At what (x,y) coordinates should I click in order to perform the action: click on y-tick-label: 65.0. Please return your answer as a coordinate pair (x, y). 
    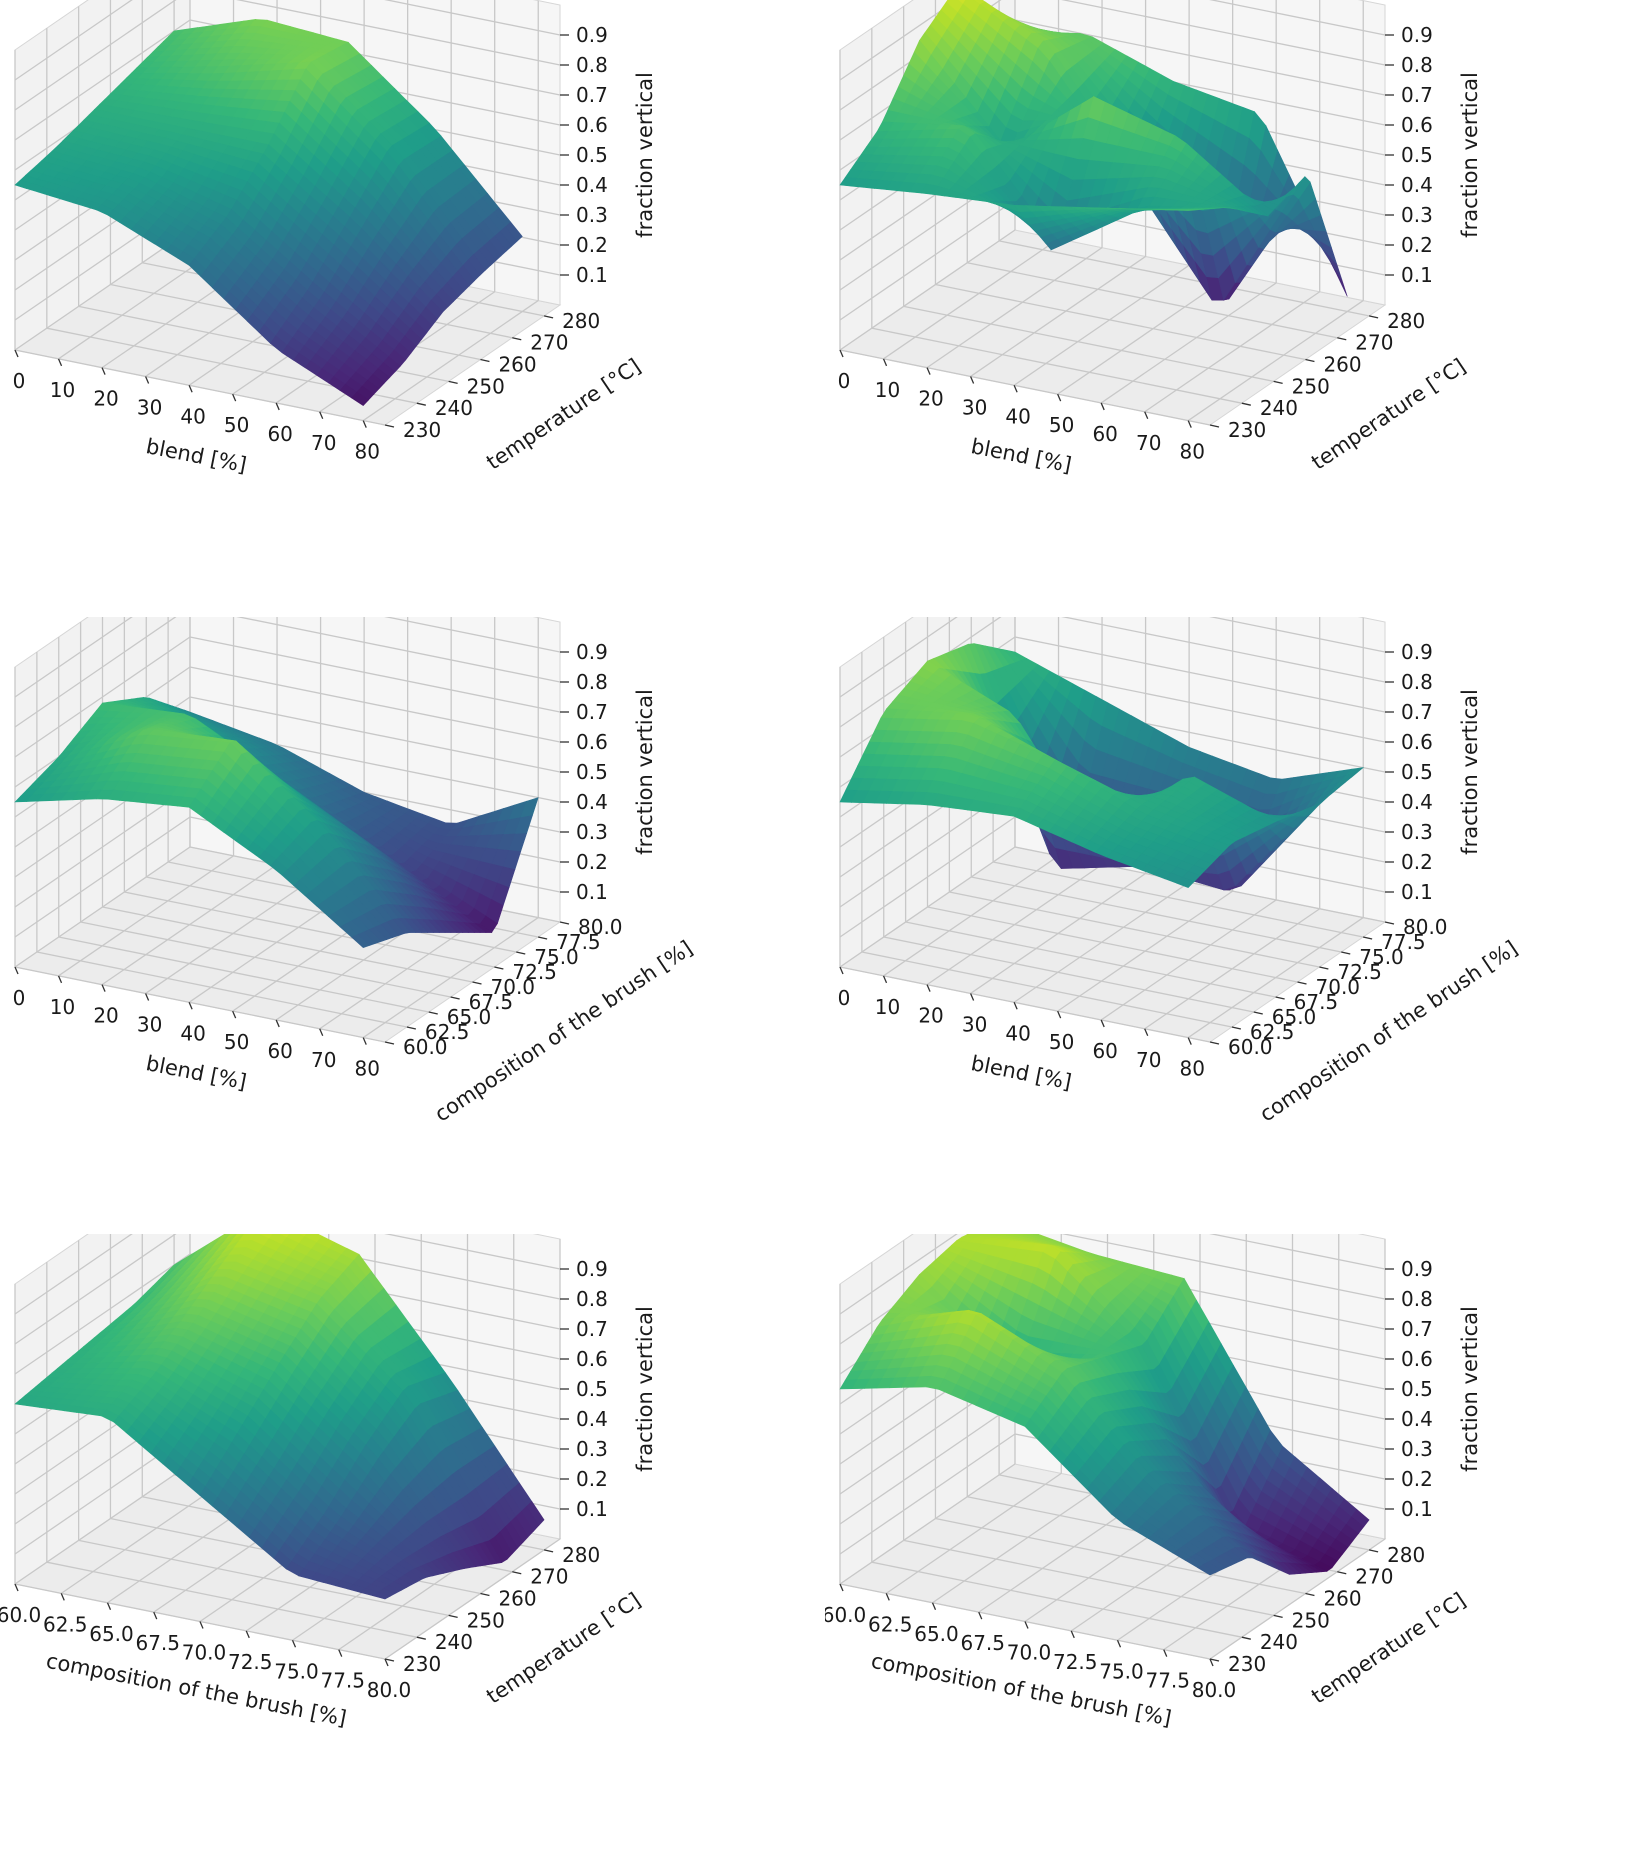
    Looking at the image, I should click on (469, 1017).